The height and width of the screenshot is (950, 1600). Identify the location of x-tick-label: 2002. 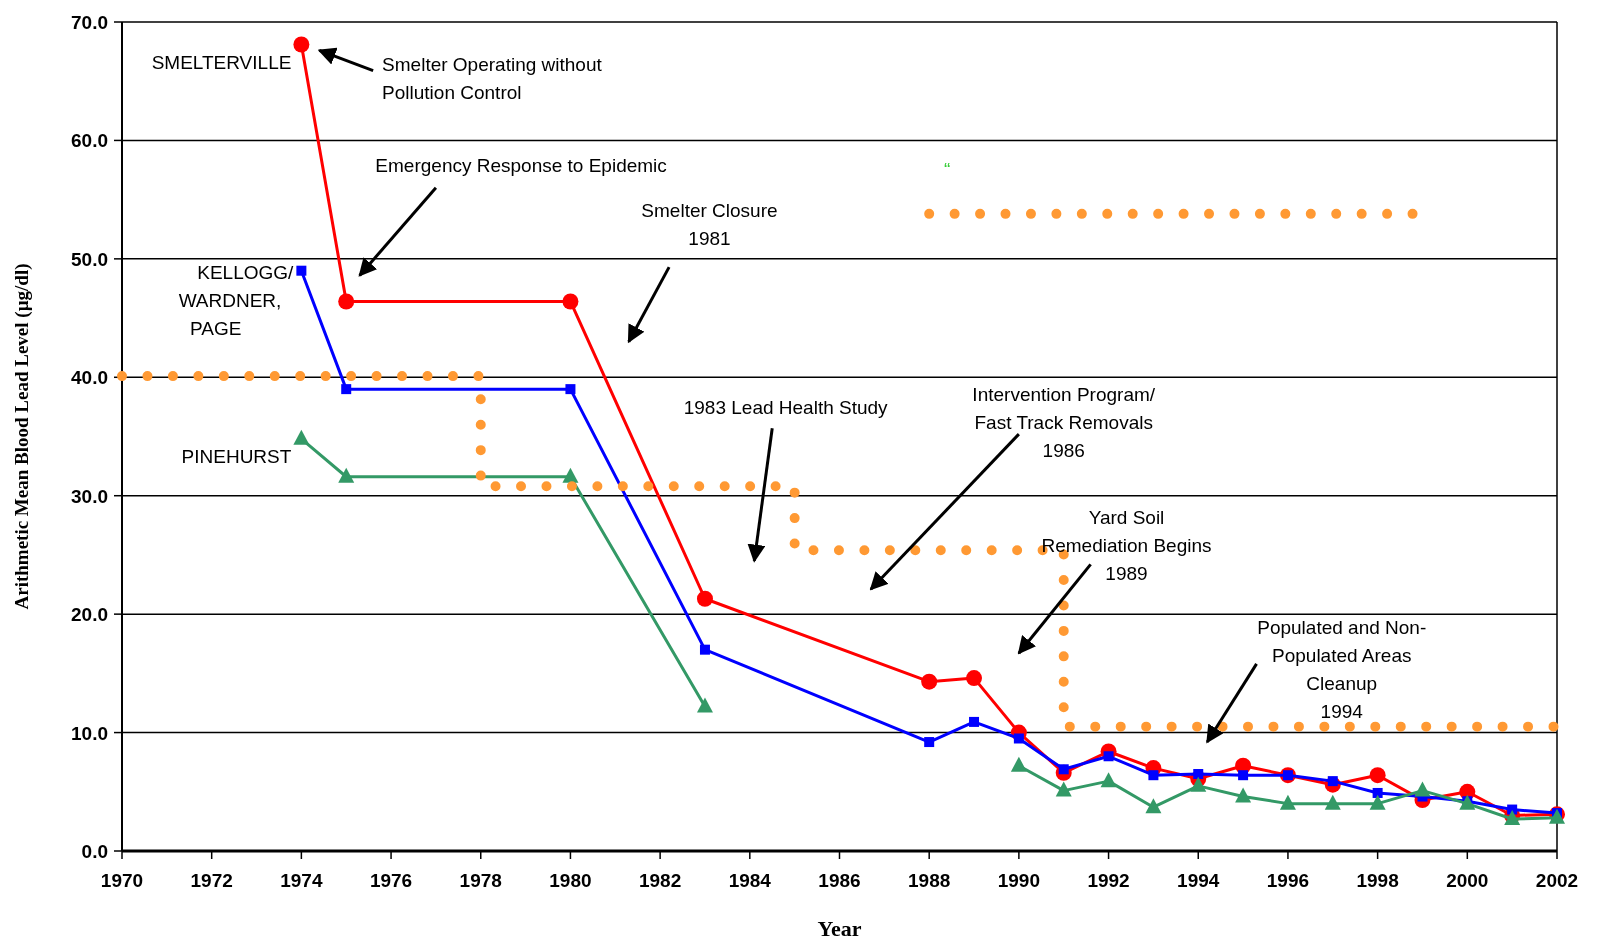
(1557, 880).